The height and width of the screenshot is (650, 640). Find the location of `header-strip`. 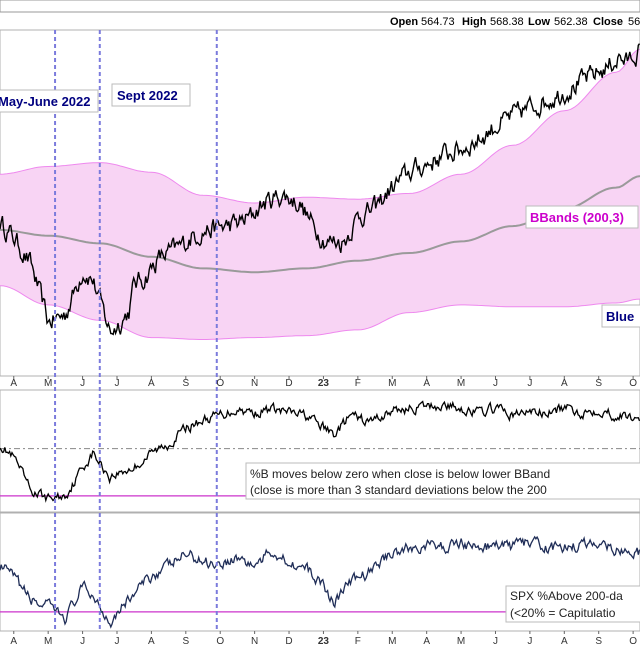

header-strip is located at coordinates (320, 6).